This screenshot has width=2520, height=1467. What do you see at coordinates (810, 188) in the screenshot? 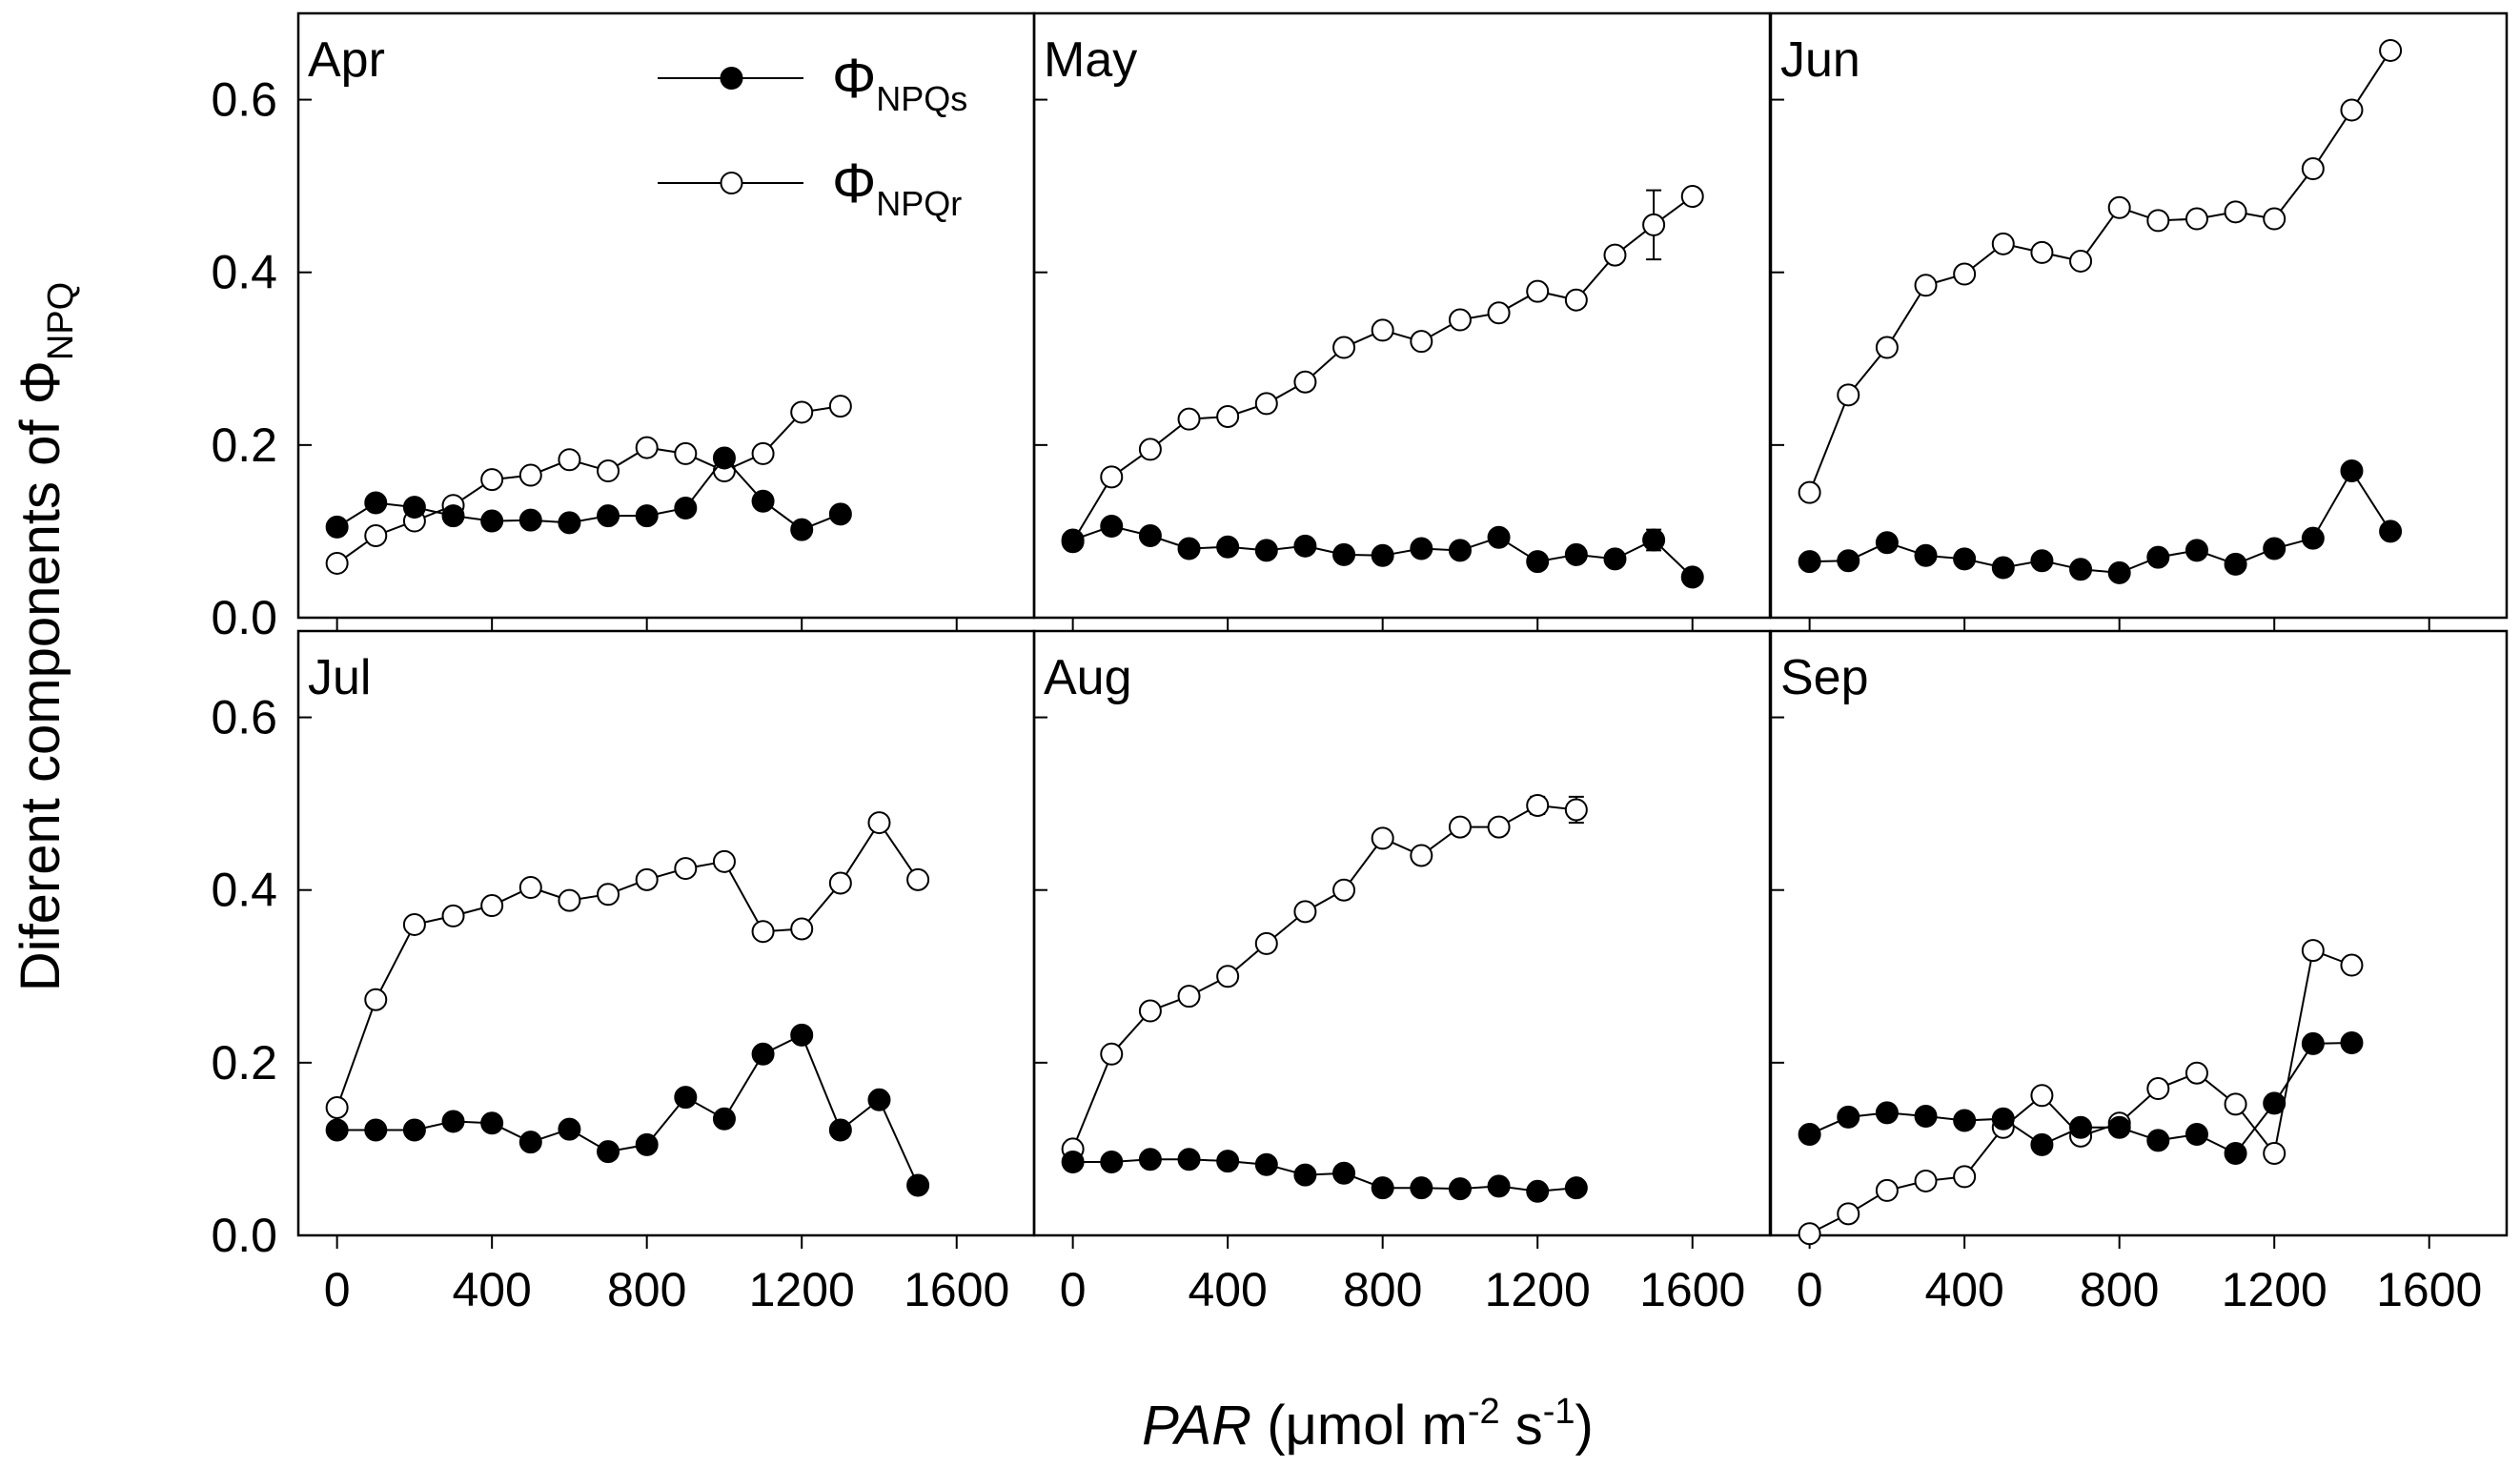
I see `legend-entry-npqr: ΦNPQr` at bounding box center [810, 188].